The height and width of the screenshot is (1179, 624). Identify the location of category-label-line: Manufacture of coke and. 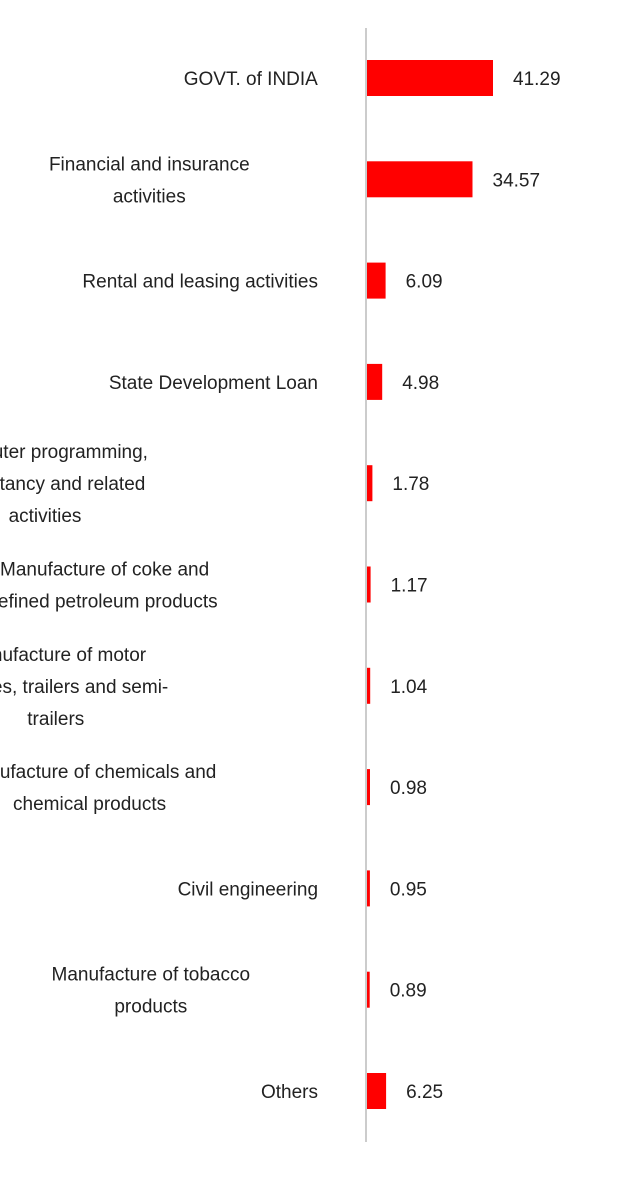
(104, 570).